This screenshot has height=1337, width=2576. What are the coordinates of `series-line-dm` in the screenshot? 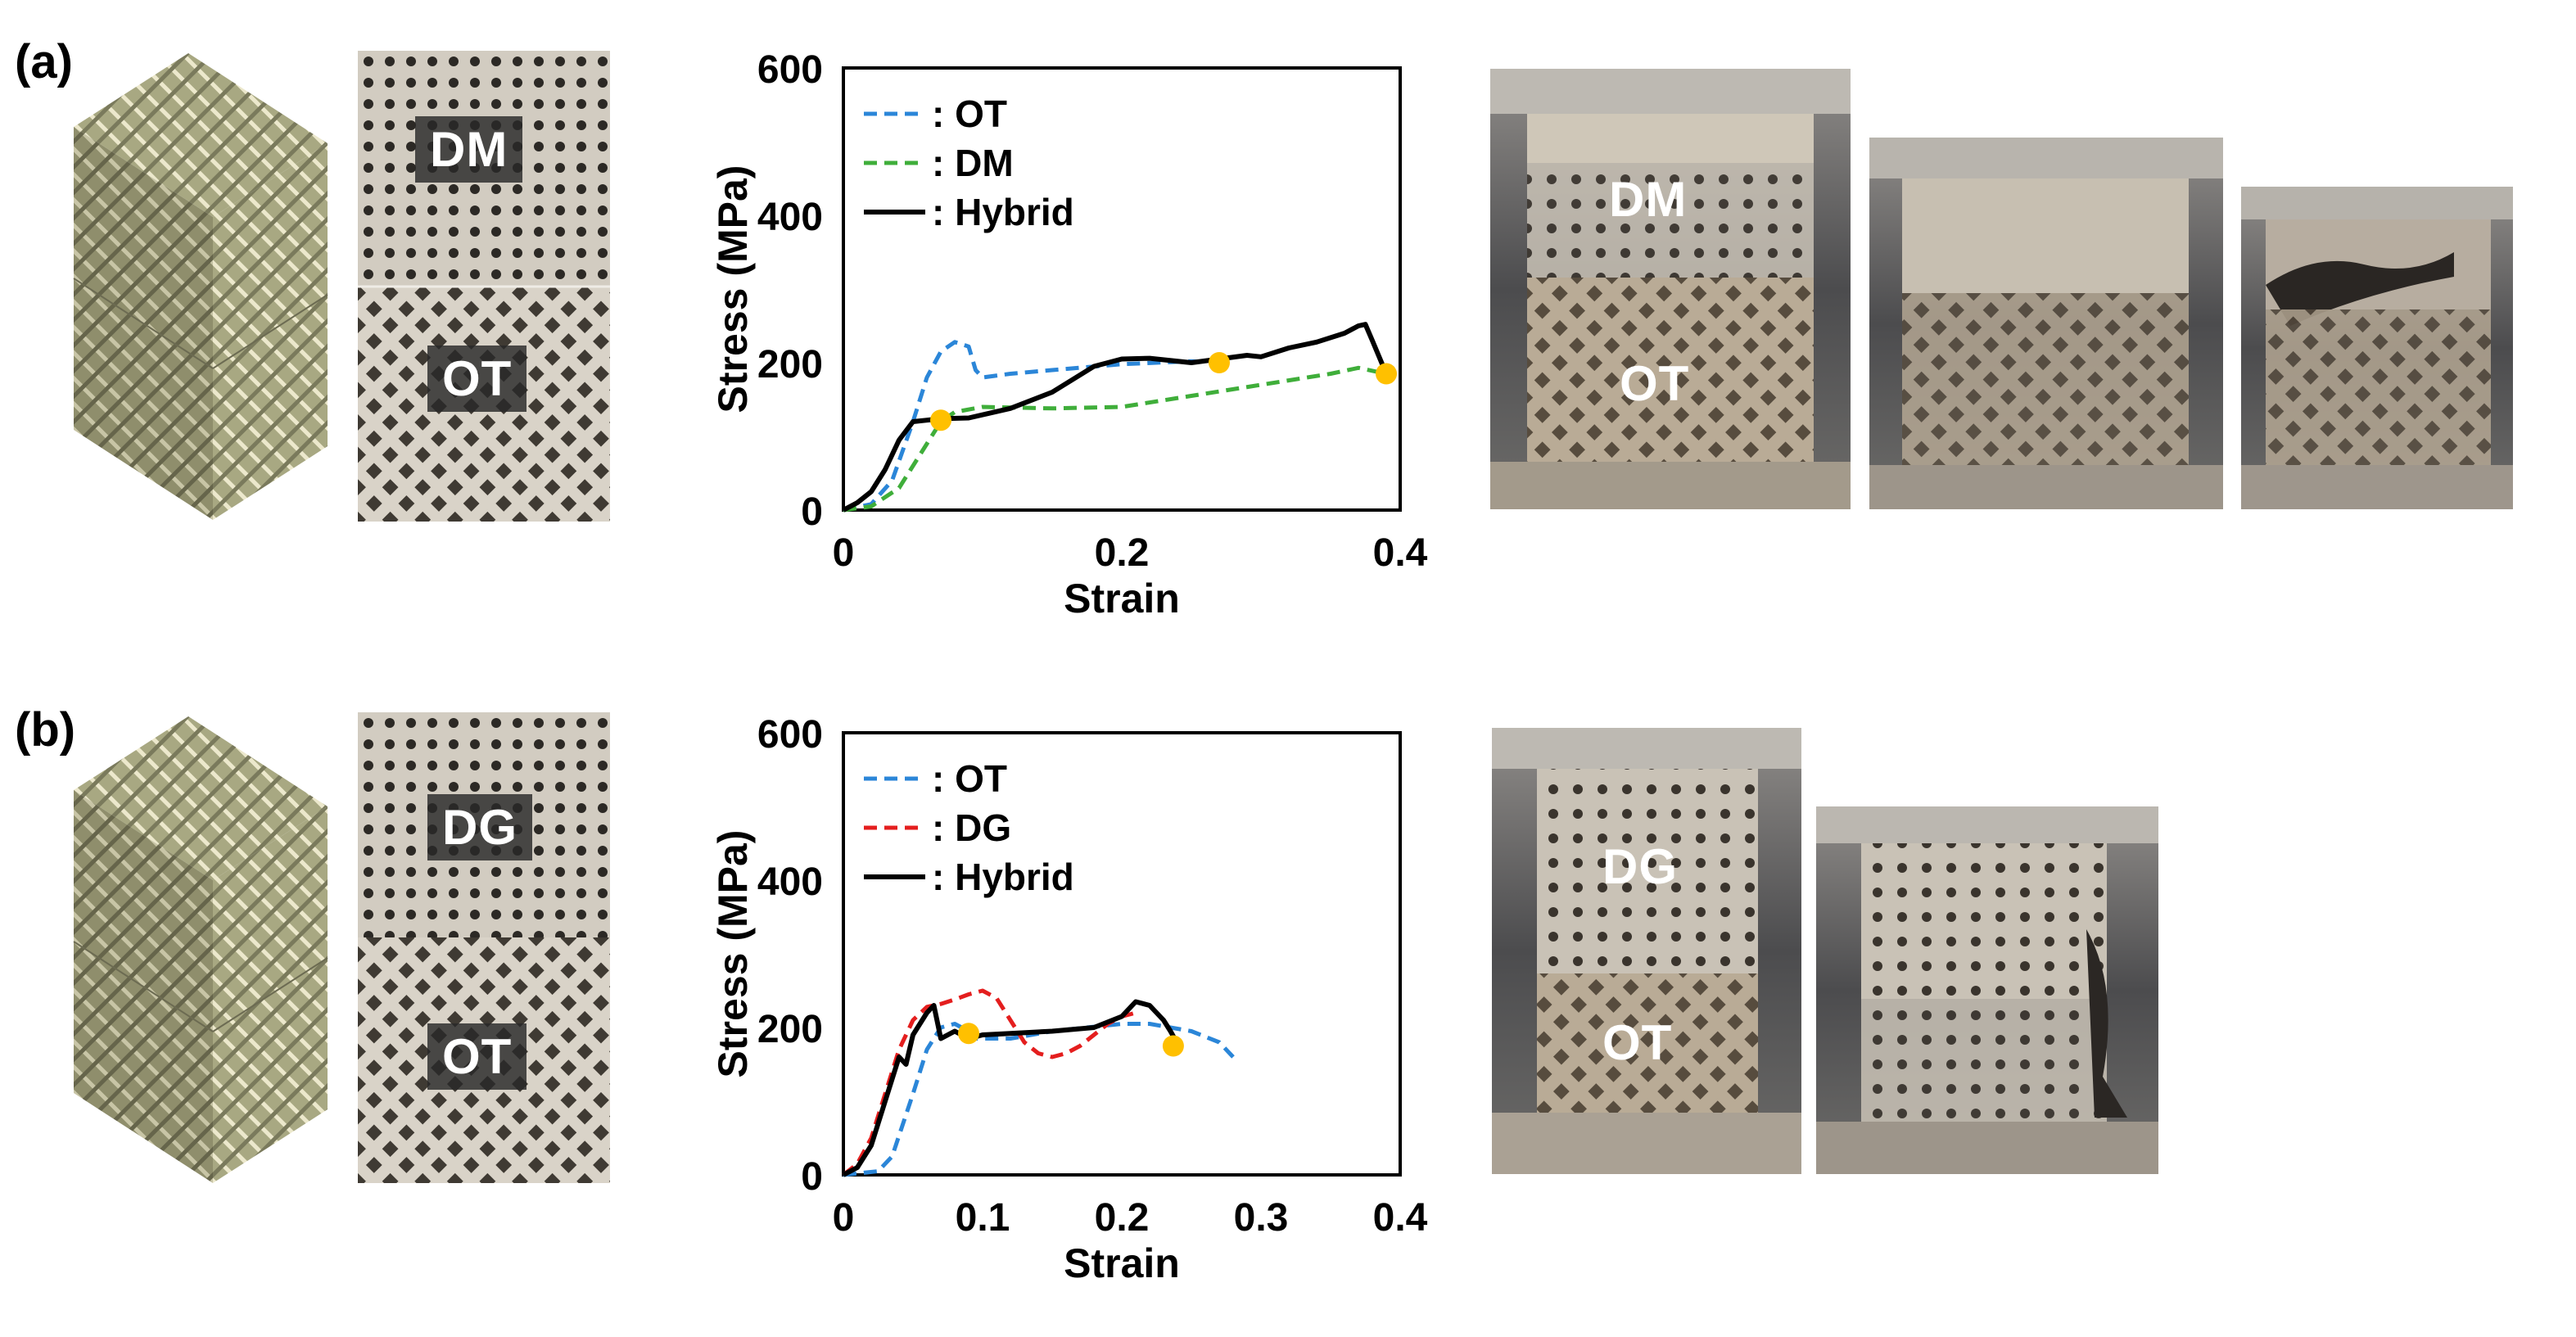 It's located at (1115, 439).